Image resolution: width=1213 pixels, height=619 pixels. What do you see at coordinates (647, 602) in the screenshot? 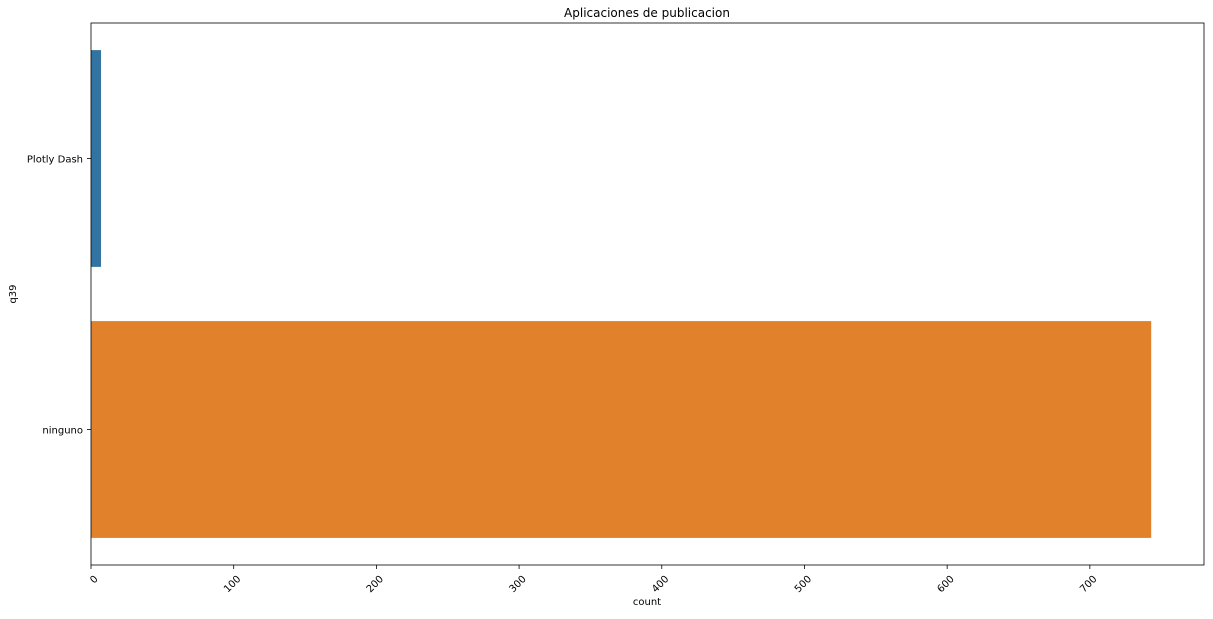
I see `x-axis-label: count` at bounding box center [647, 602].